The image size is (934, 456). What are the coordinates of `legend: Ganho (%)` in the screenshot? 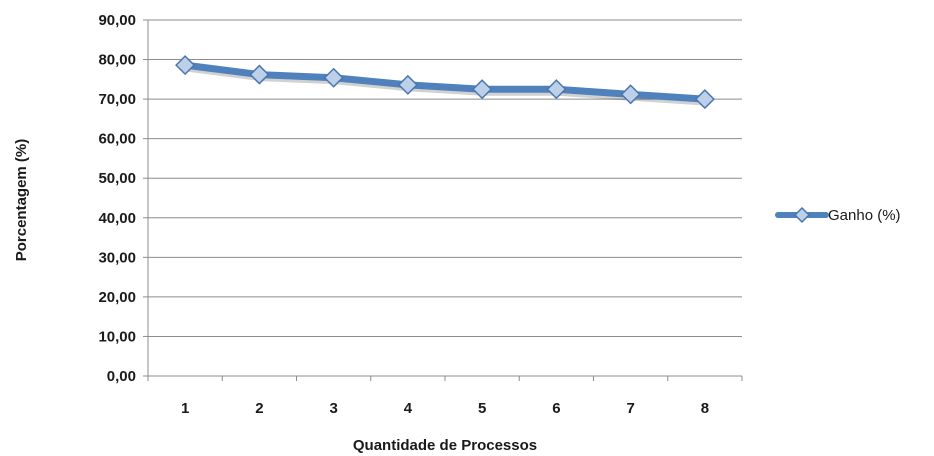 It's located at (838, 215).